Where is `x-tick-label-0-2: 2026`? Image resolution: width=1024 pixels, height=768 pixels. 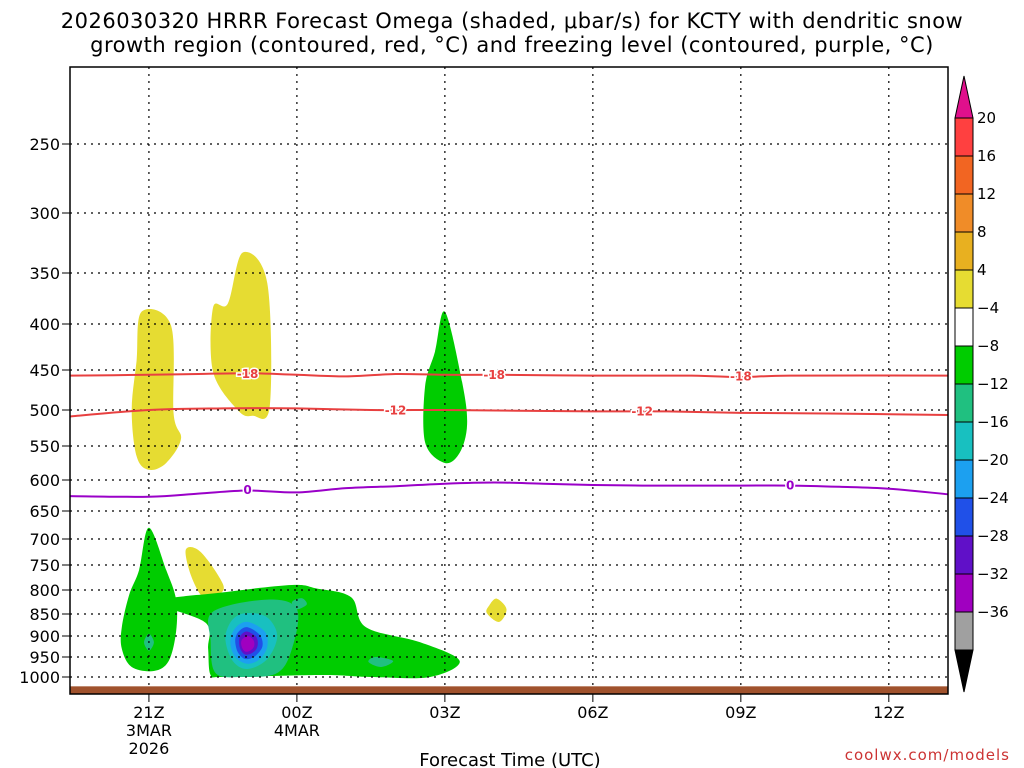
x-tick-label-0-2: 2026 is located at coordinates (149, 748).